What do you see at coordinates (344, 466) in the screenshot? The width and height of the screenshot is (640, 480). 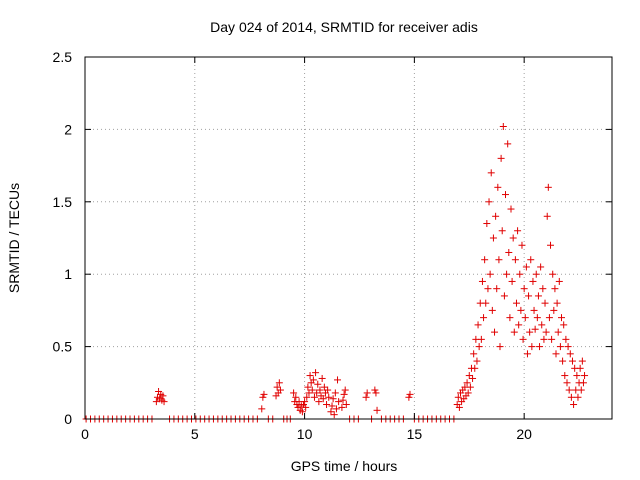 I see `x-axis-label: GPS time / hours` at bounding box center [344, 466].